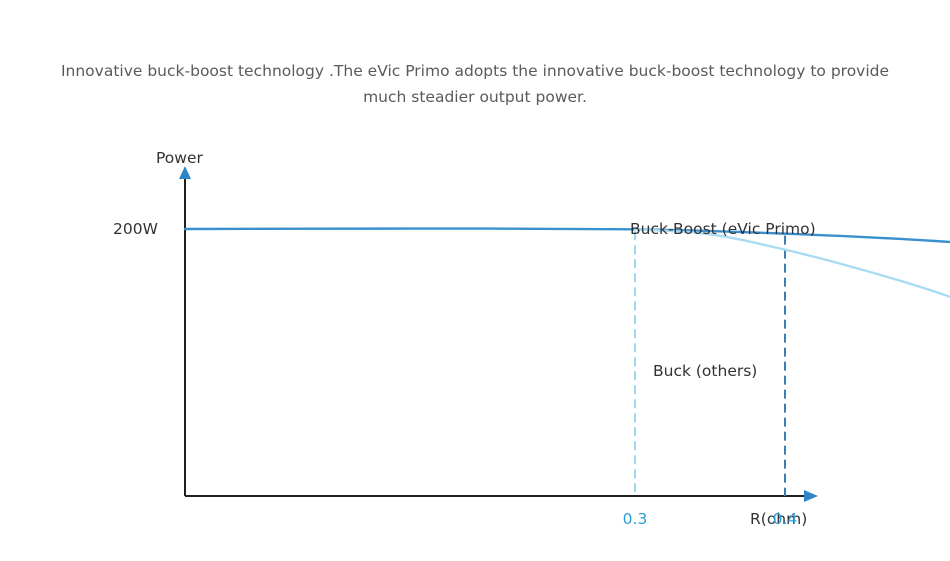  What do you see at coordinates (135, 229) in the screenshot?
I see `y-tick-label-200w: 200W` at bounding box center [135, 229].